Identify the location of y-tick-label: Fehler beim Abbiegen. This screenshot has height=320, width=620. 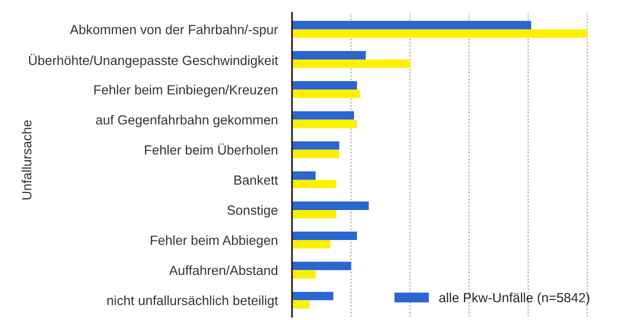
(214, 241).